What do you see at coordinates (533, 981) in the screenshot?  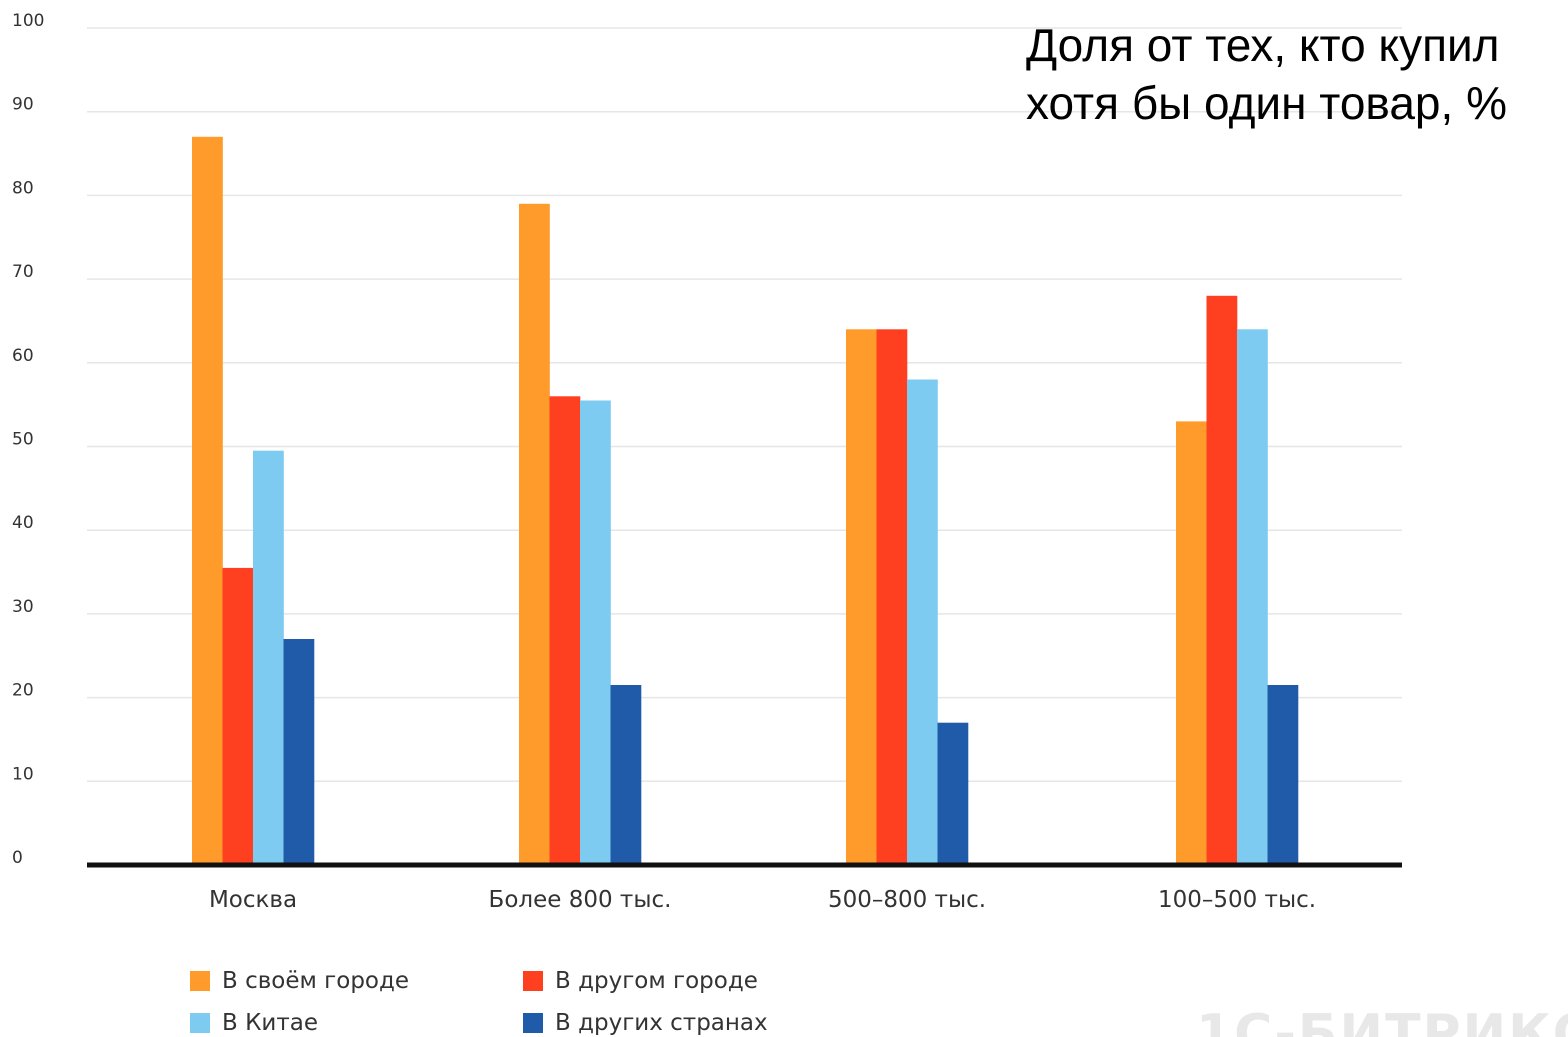 I see `legend-swatch-other-city` at bounding box center [533, 981].